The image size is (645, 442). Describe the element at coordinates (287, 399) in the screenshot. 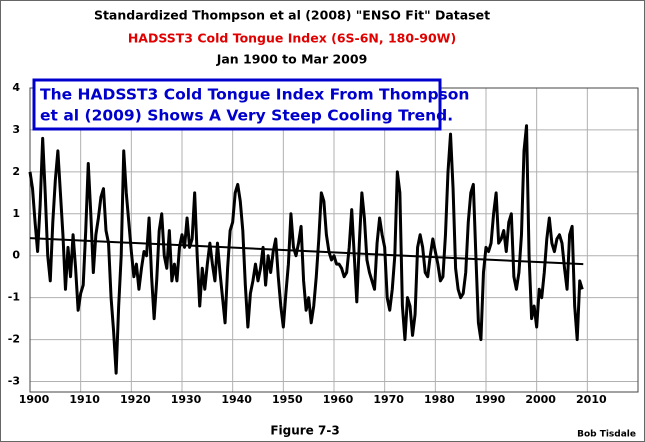

I see `x-tick-label: 1950` at that location.